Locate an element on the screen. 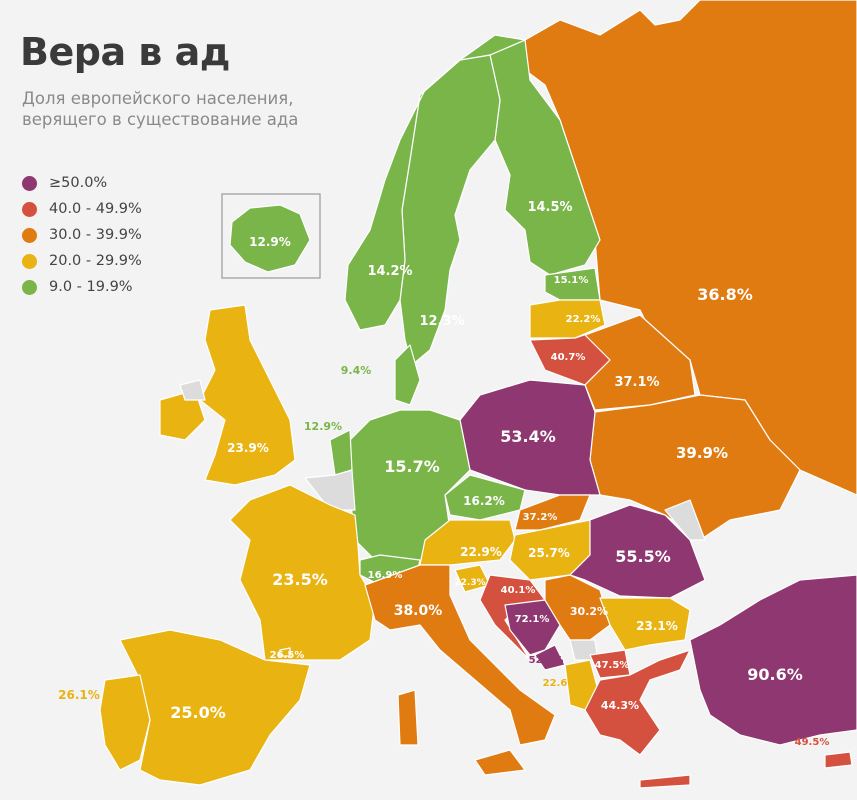 Image resolution: width=857 pixels, height=800 pixels. legend-item: 9.0 - 19.9% is located at coordinates (82, 287).